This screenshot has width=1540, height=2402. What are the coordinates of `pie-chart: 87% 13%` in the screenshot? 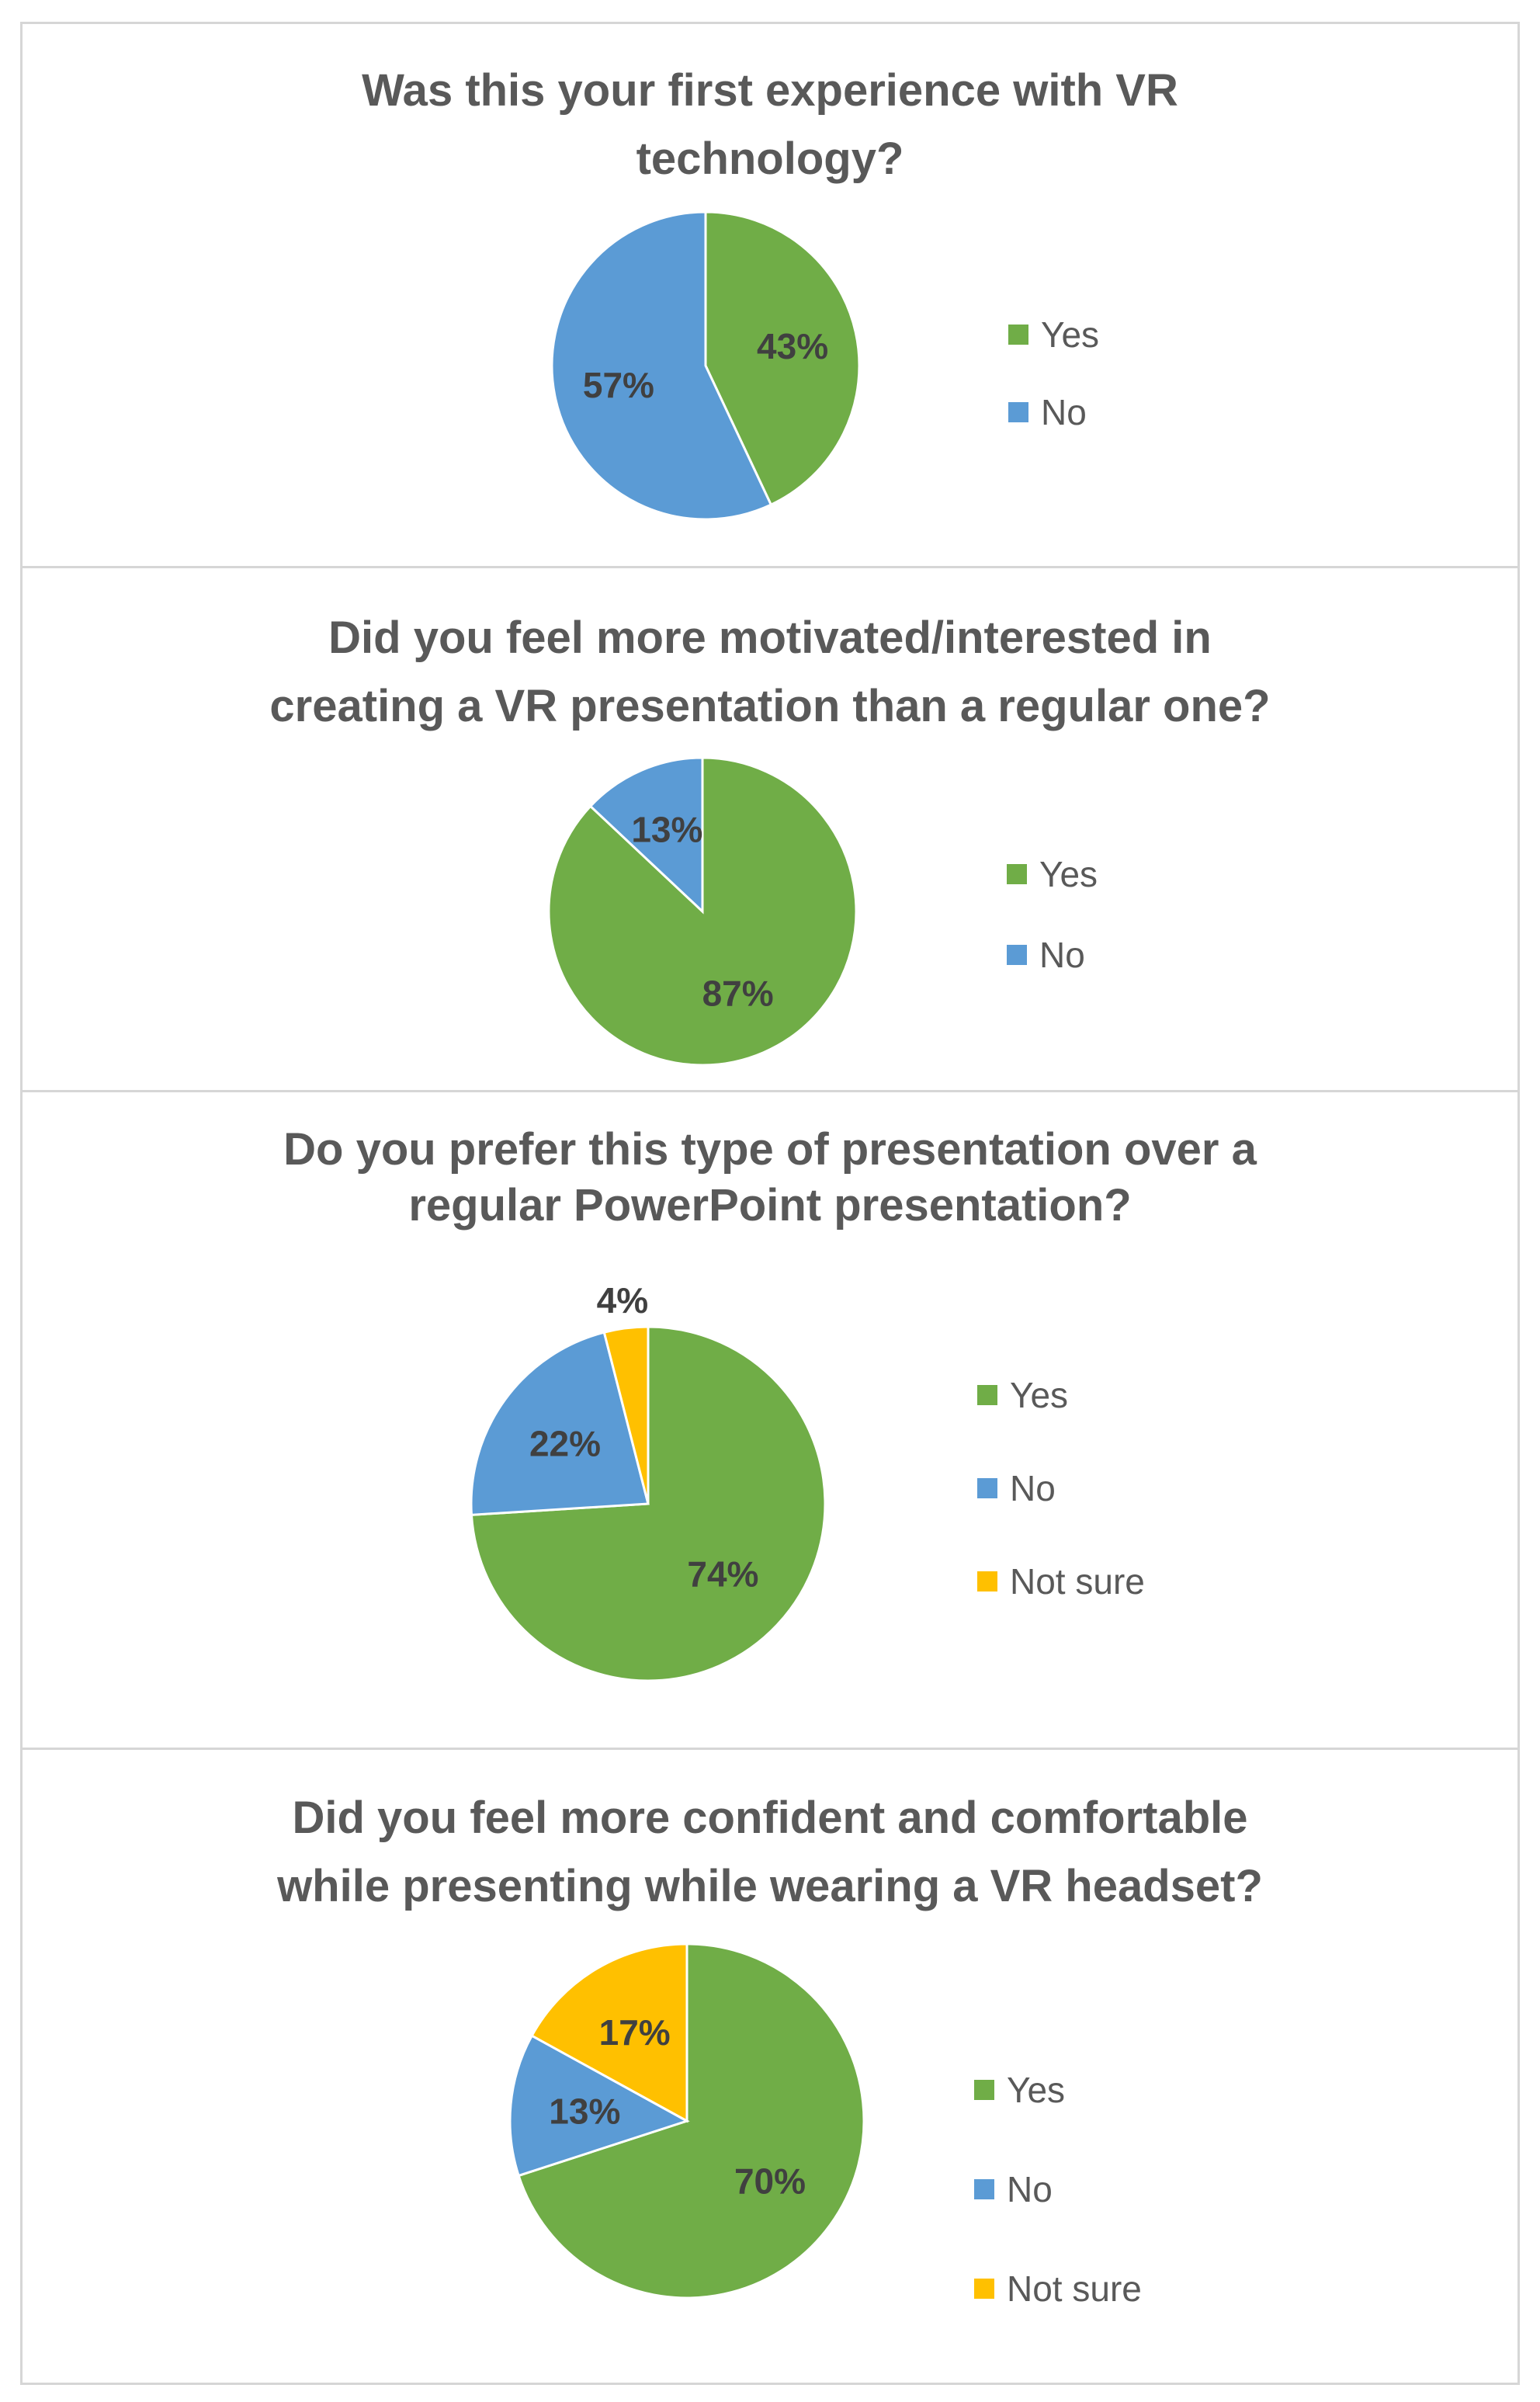 It's located at (702, 911).